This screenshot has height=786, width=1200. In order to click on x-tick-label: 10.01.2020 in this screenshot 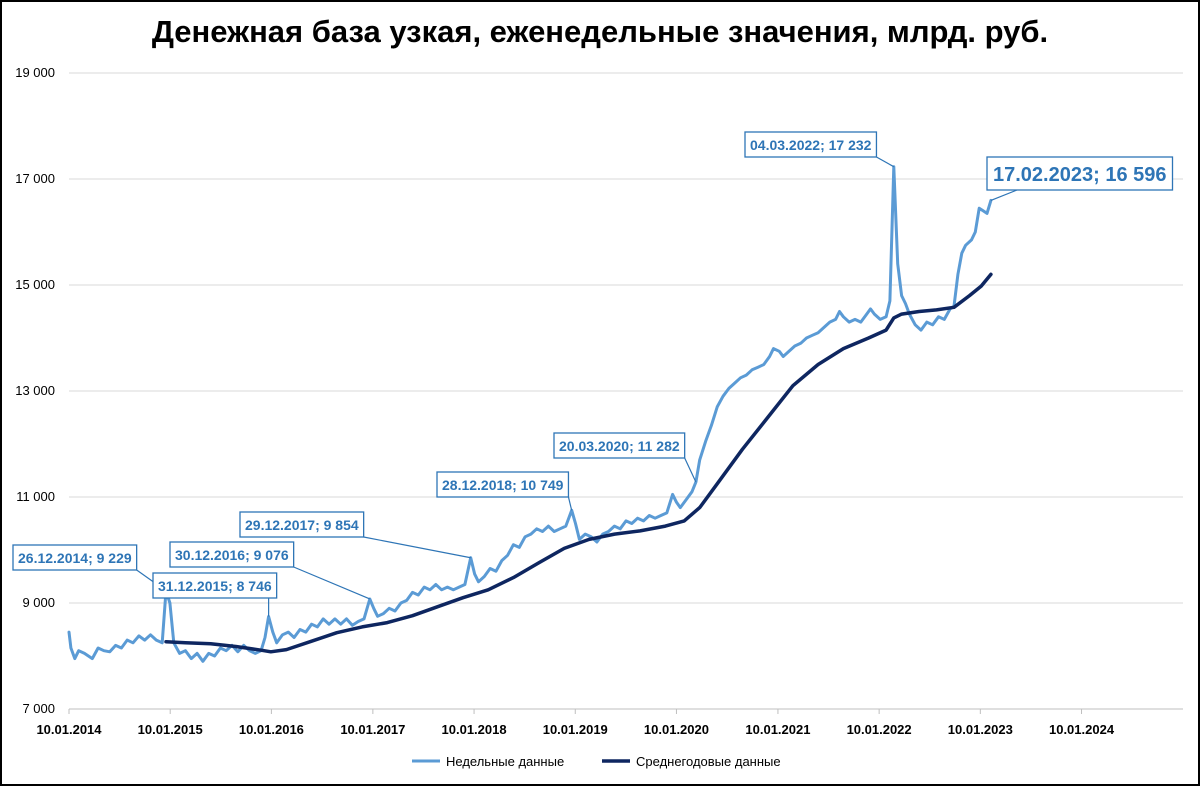, I will do `click(676, 729)`.